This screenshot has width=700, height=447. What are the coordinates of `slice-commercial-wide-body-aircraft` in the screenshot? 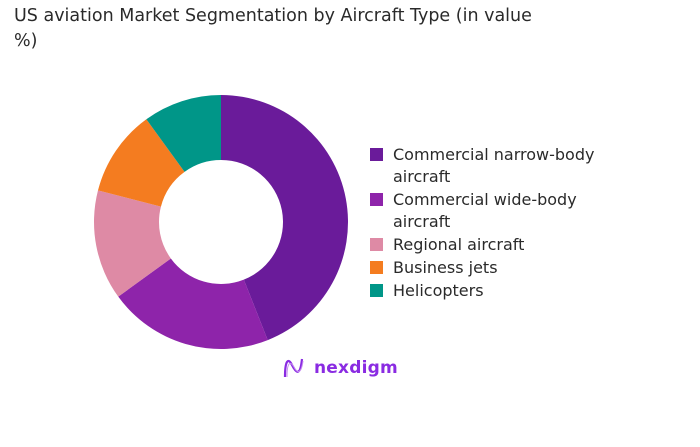 It's located at (193, 303).